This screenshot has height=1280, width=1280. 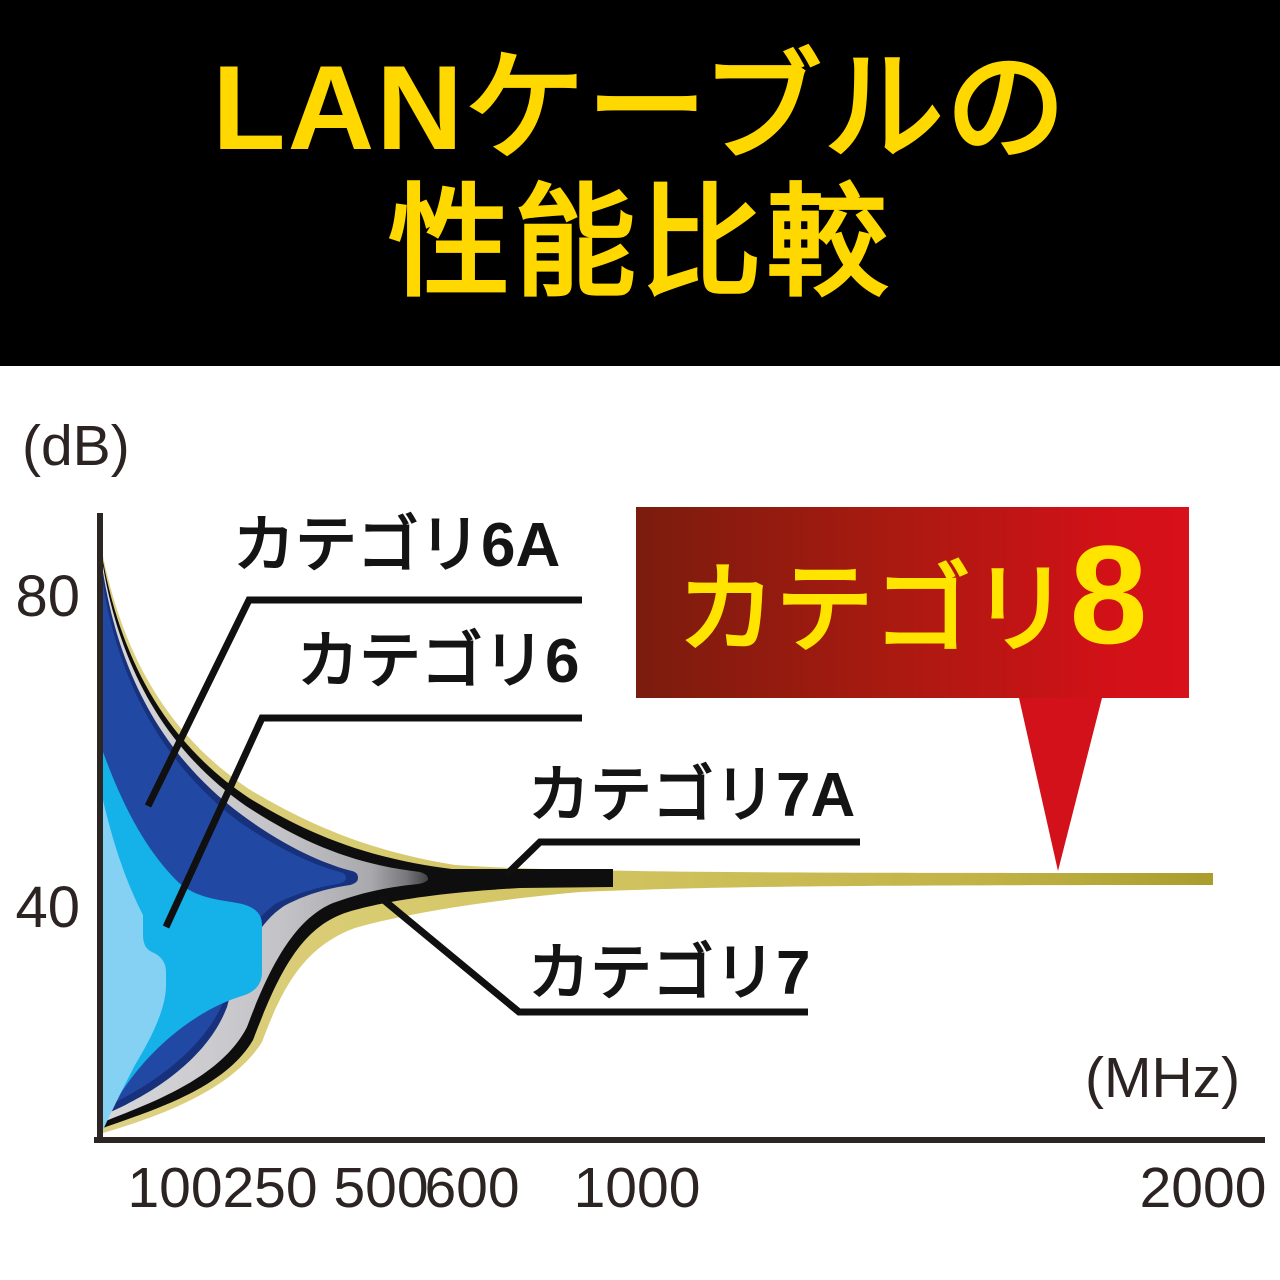 I want to click on x-axis-line, so click(x=679, y=1140).